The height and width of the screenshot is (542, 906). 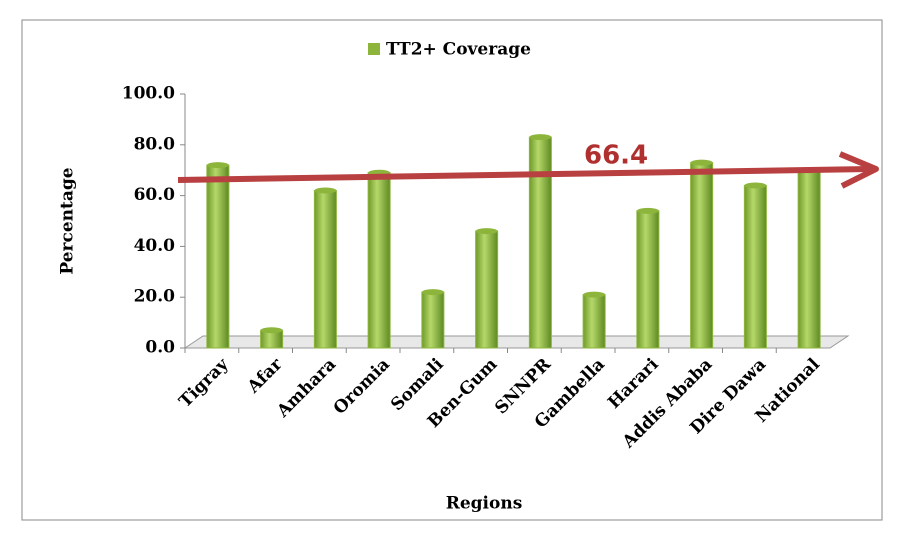 I want to click on y-tick-label: 40.0, so click(x=155, y=246).